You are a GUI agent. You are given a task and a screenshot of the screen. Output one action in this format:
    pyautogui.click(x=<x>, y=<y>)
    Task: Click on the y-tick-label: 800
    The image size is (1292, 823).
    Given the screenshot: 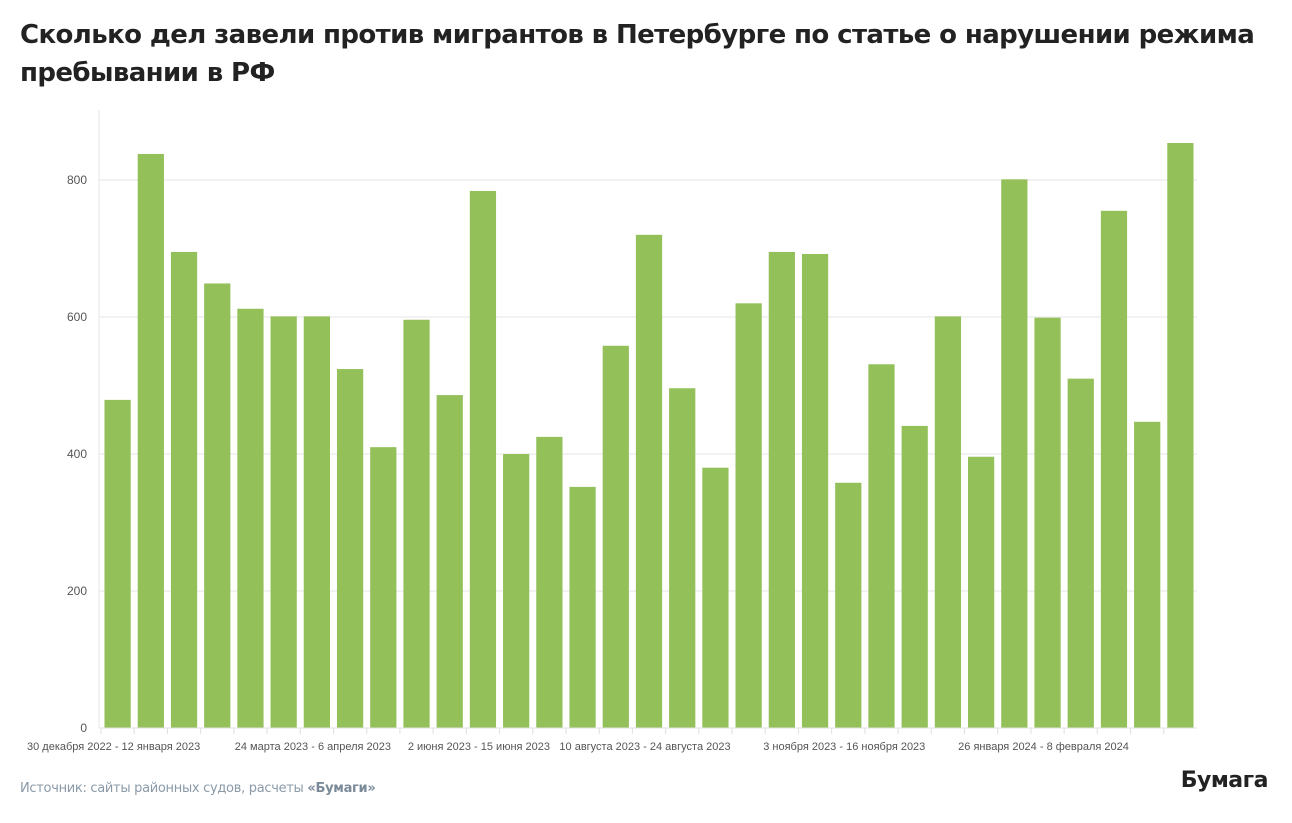 What is the action you would take?
    pyautogui.click(x=77, y=180)
    